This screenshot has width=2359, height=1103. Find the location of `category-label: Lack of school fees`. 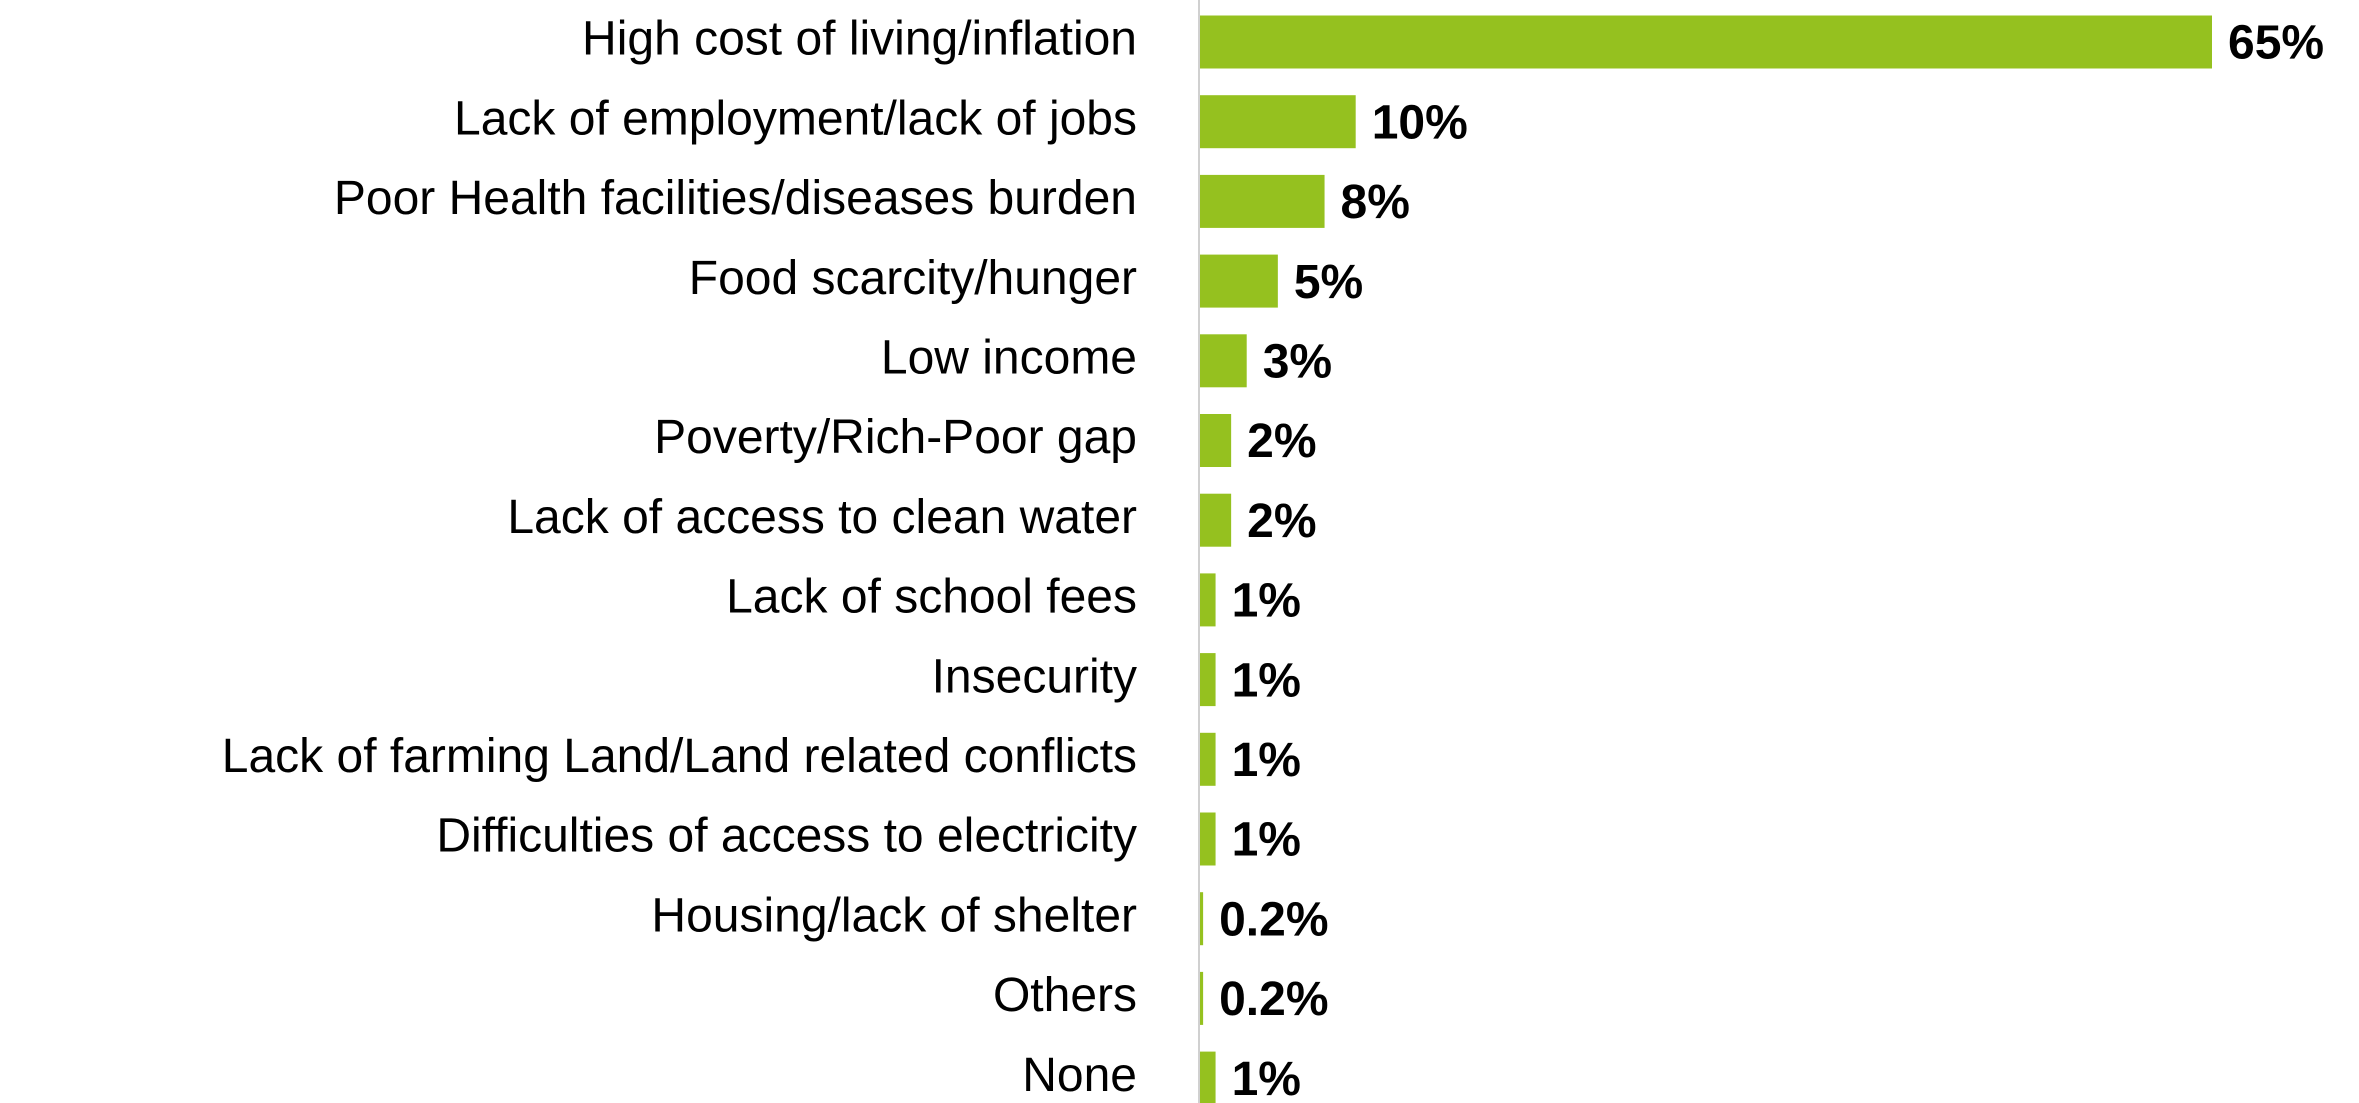

category-label: Lack of school fees is located at coordinates (931, 597).